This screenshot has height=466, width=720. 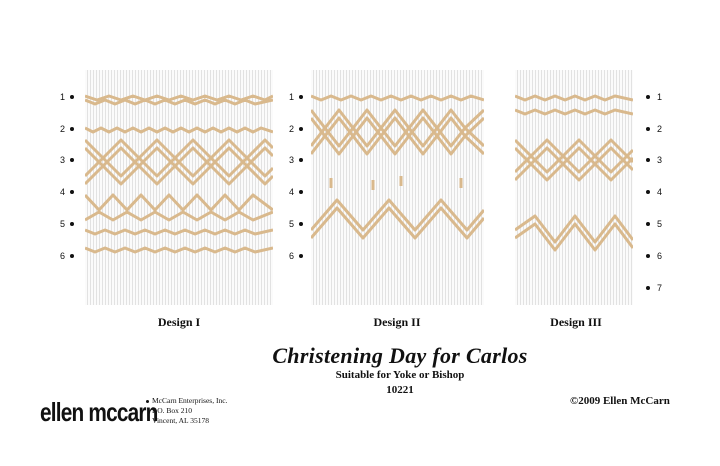 I want to click on design-1-row-3: 3, so click(x=63, y=160).